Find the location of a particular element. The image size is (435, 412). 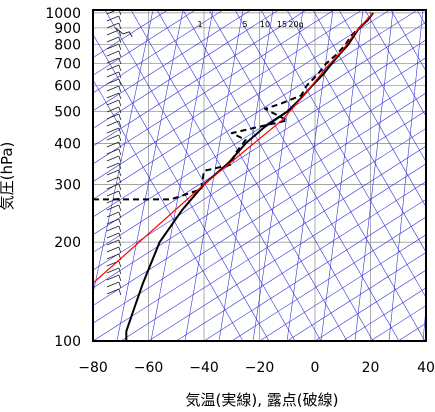

mixing-ratio-labels: 1 5 10 15 20g is located at coordinates (250, 24).